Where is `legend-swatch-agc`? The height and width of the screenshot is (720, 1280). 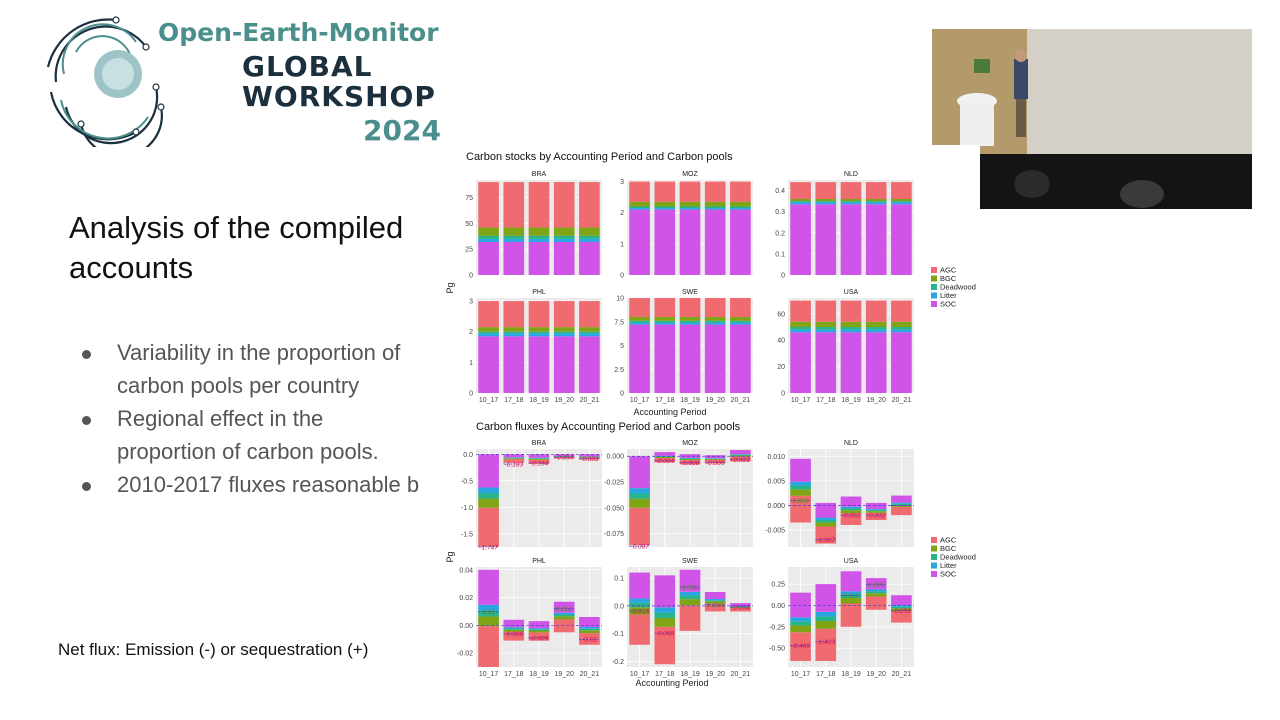 legend-swatch-agc is located at coordinates (934, 540).